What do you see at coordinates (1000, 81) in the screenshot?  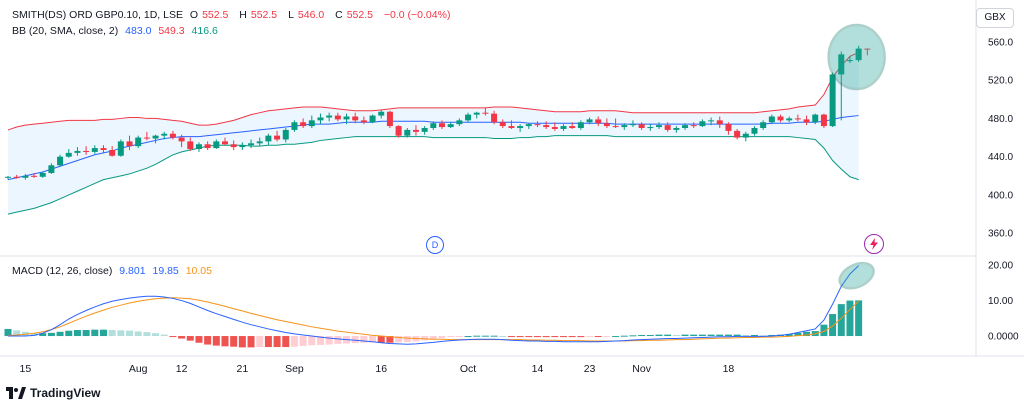 I see `price-tick-label: 520.0` at bounding box center [1000, 81].